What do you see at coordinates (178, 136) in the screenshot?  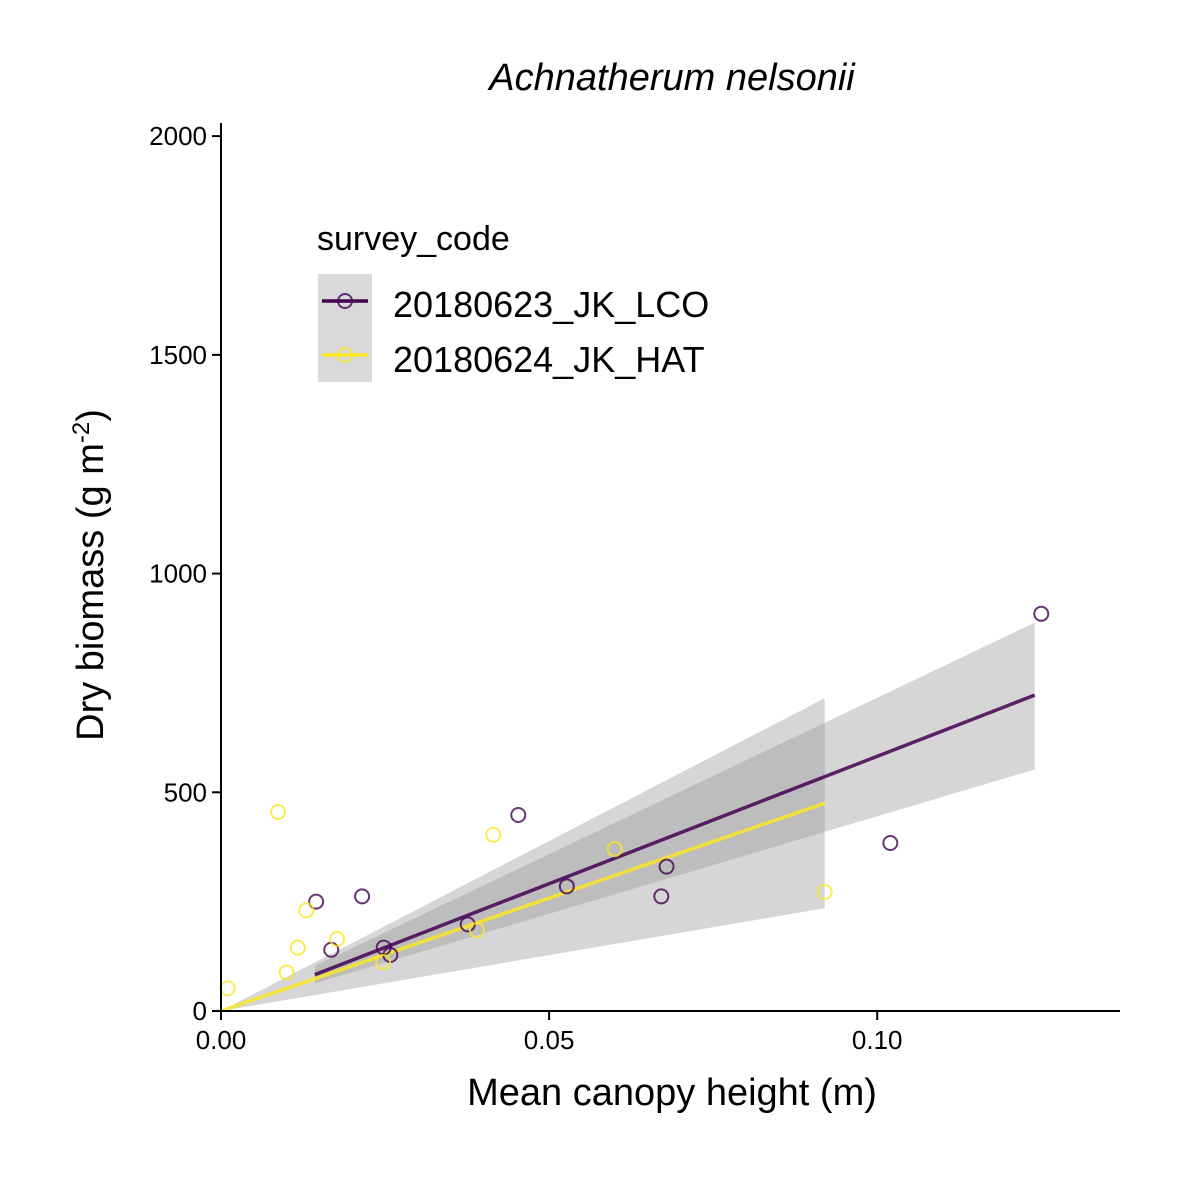 I see `y-tick-label: 2000` at bounding box center [178, 136].